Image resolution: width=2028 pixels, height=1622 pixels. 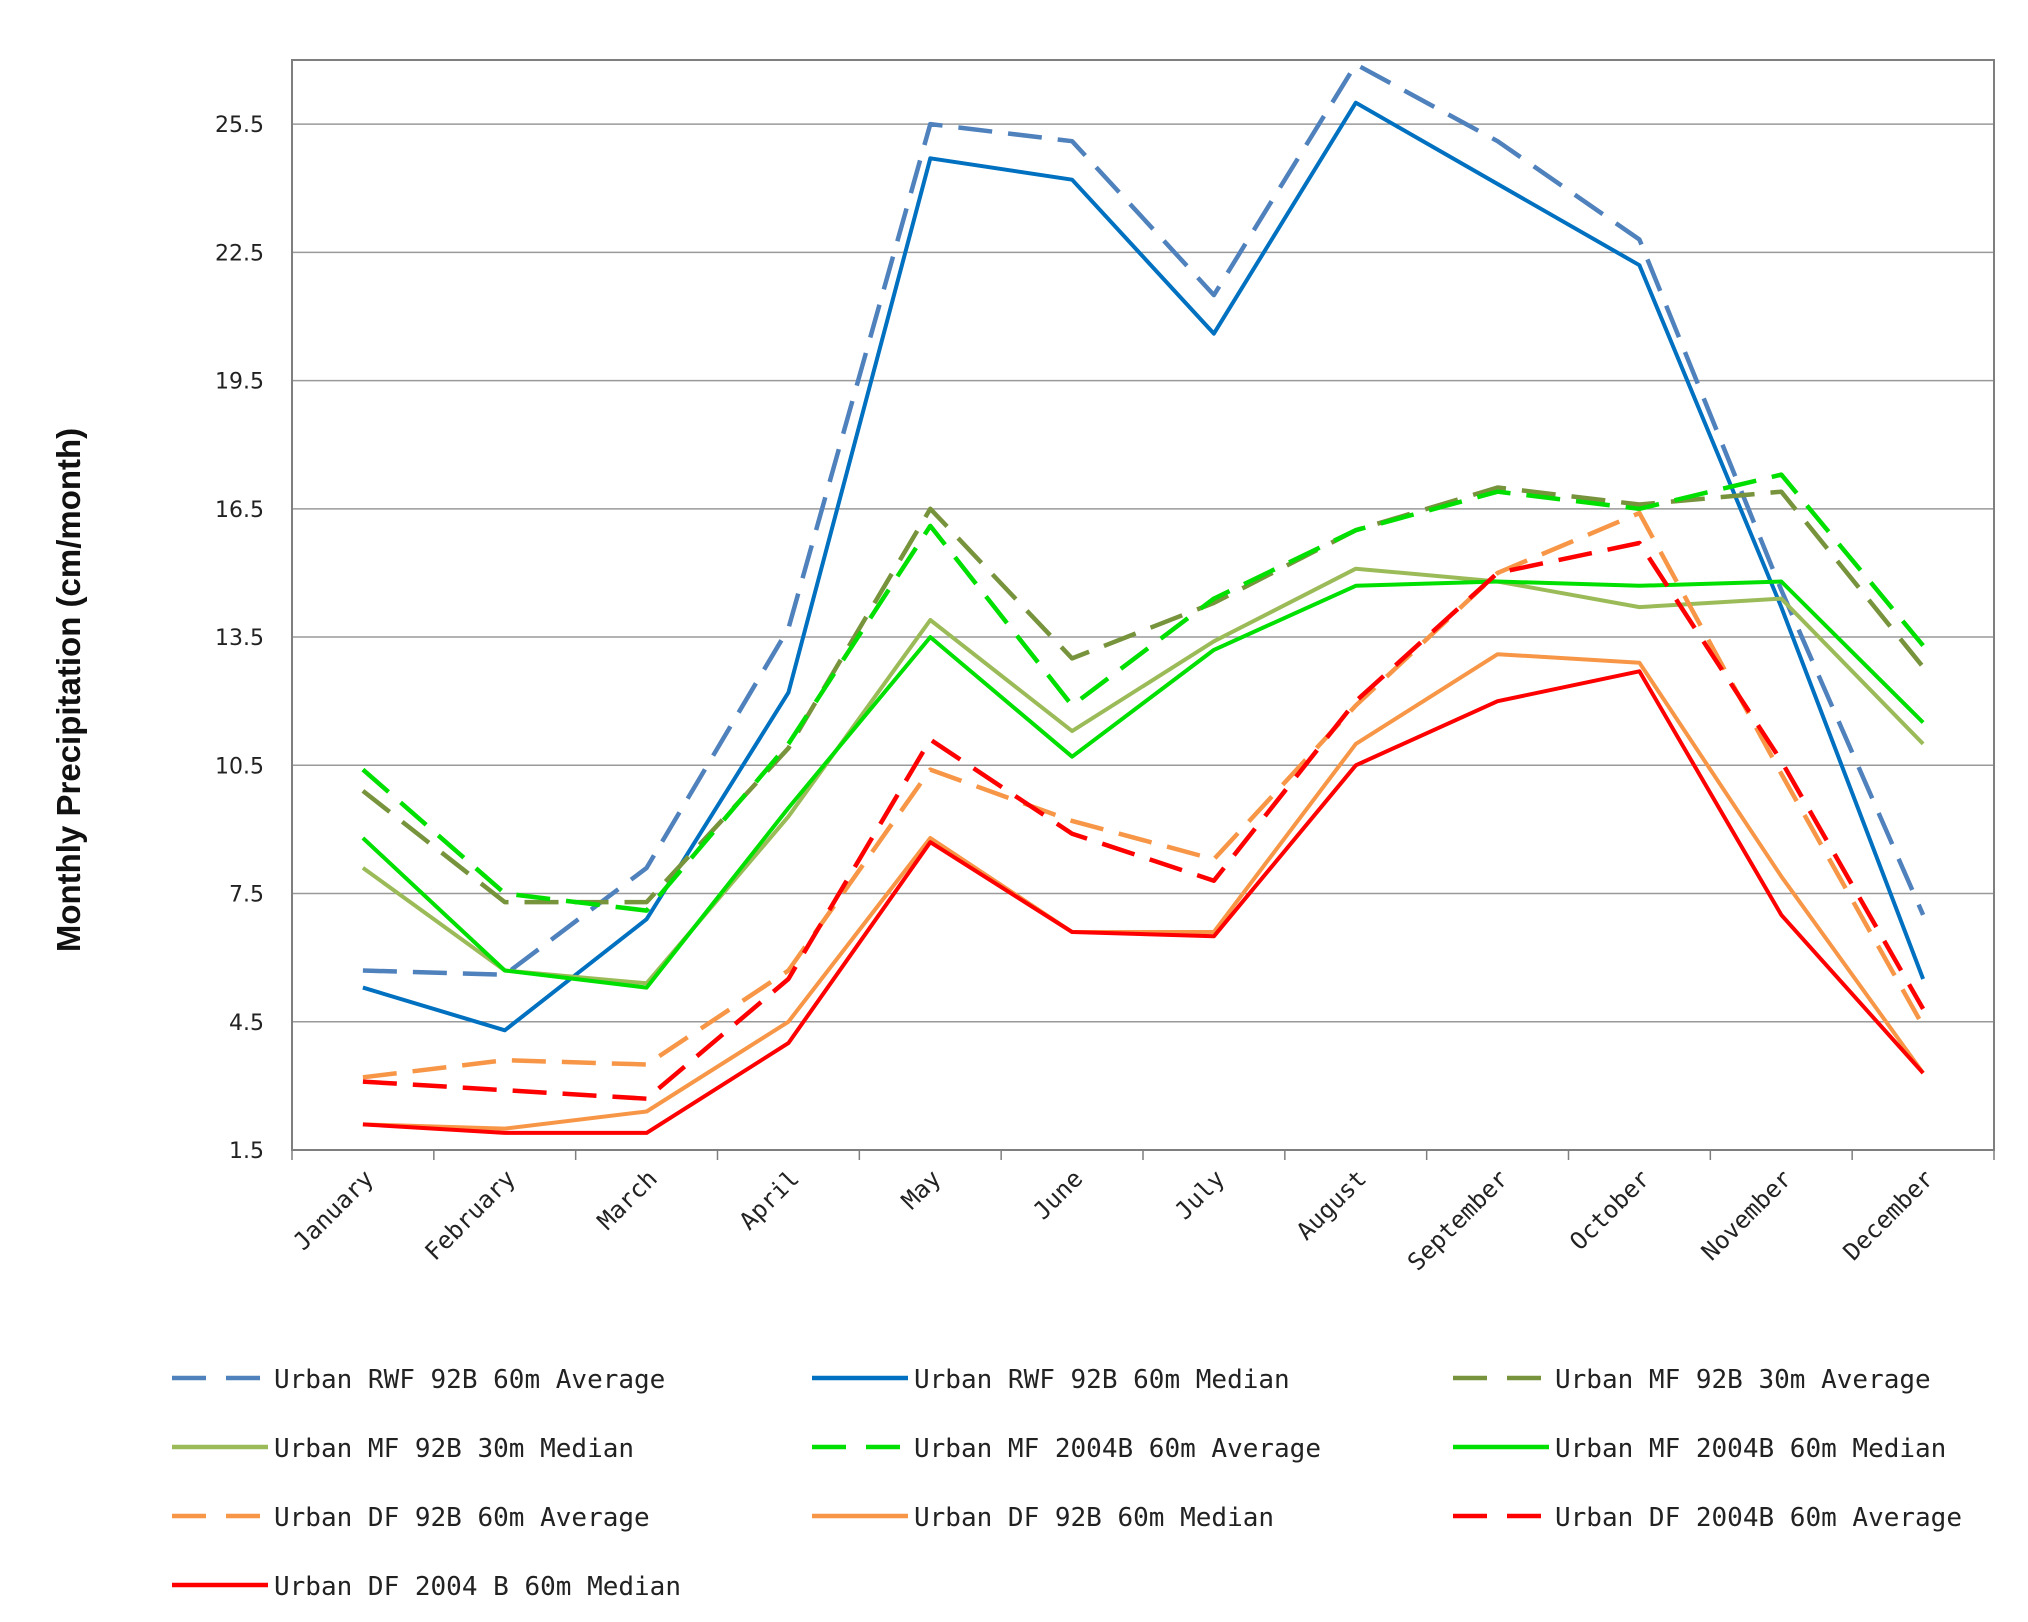 I want to click on legend-entry: Urban MF 2004B 60m Average, so click(x=1066, y=1449).